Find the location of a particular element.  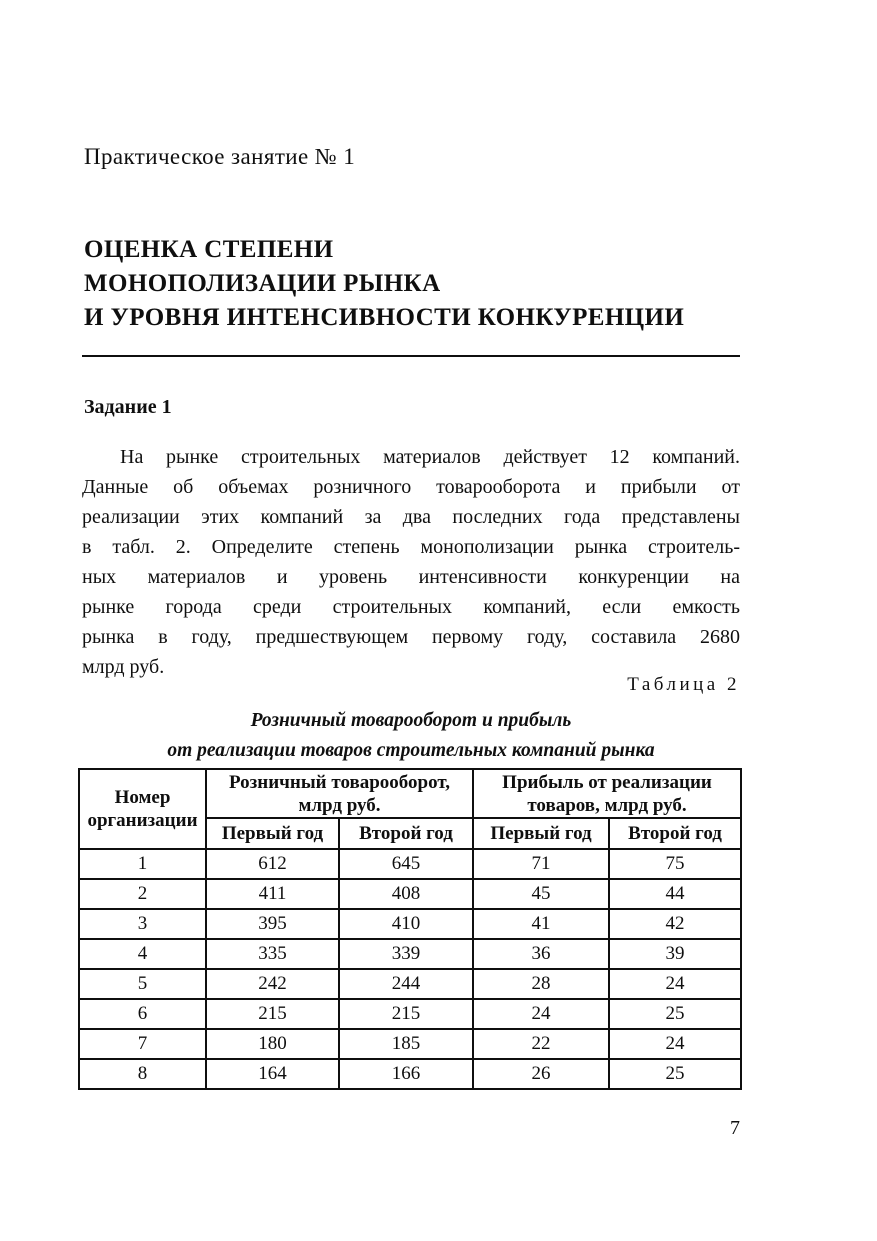

table-cell: 3 is located at coordinates (142, 924).